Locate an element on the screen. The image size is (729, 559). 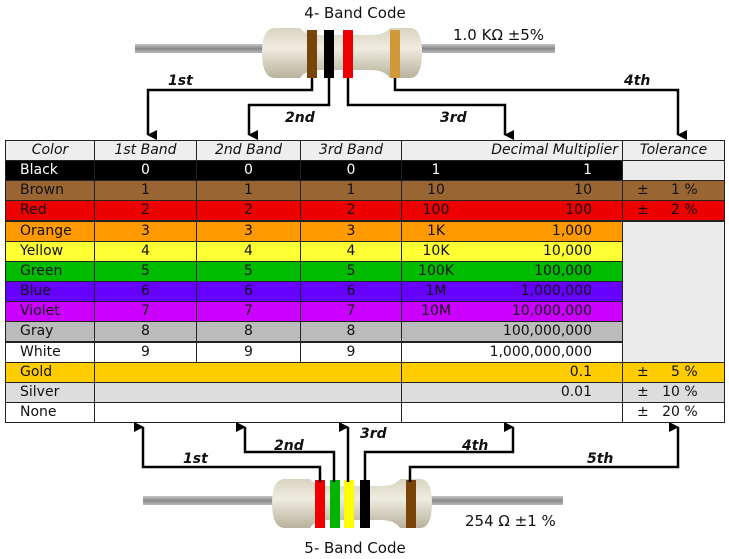
multiplier-short: 10 is located at coordinates (436, 190).